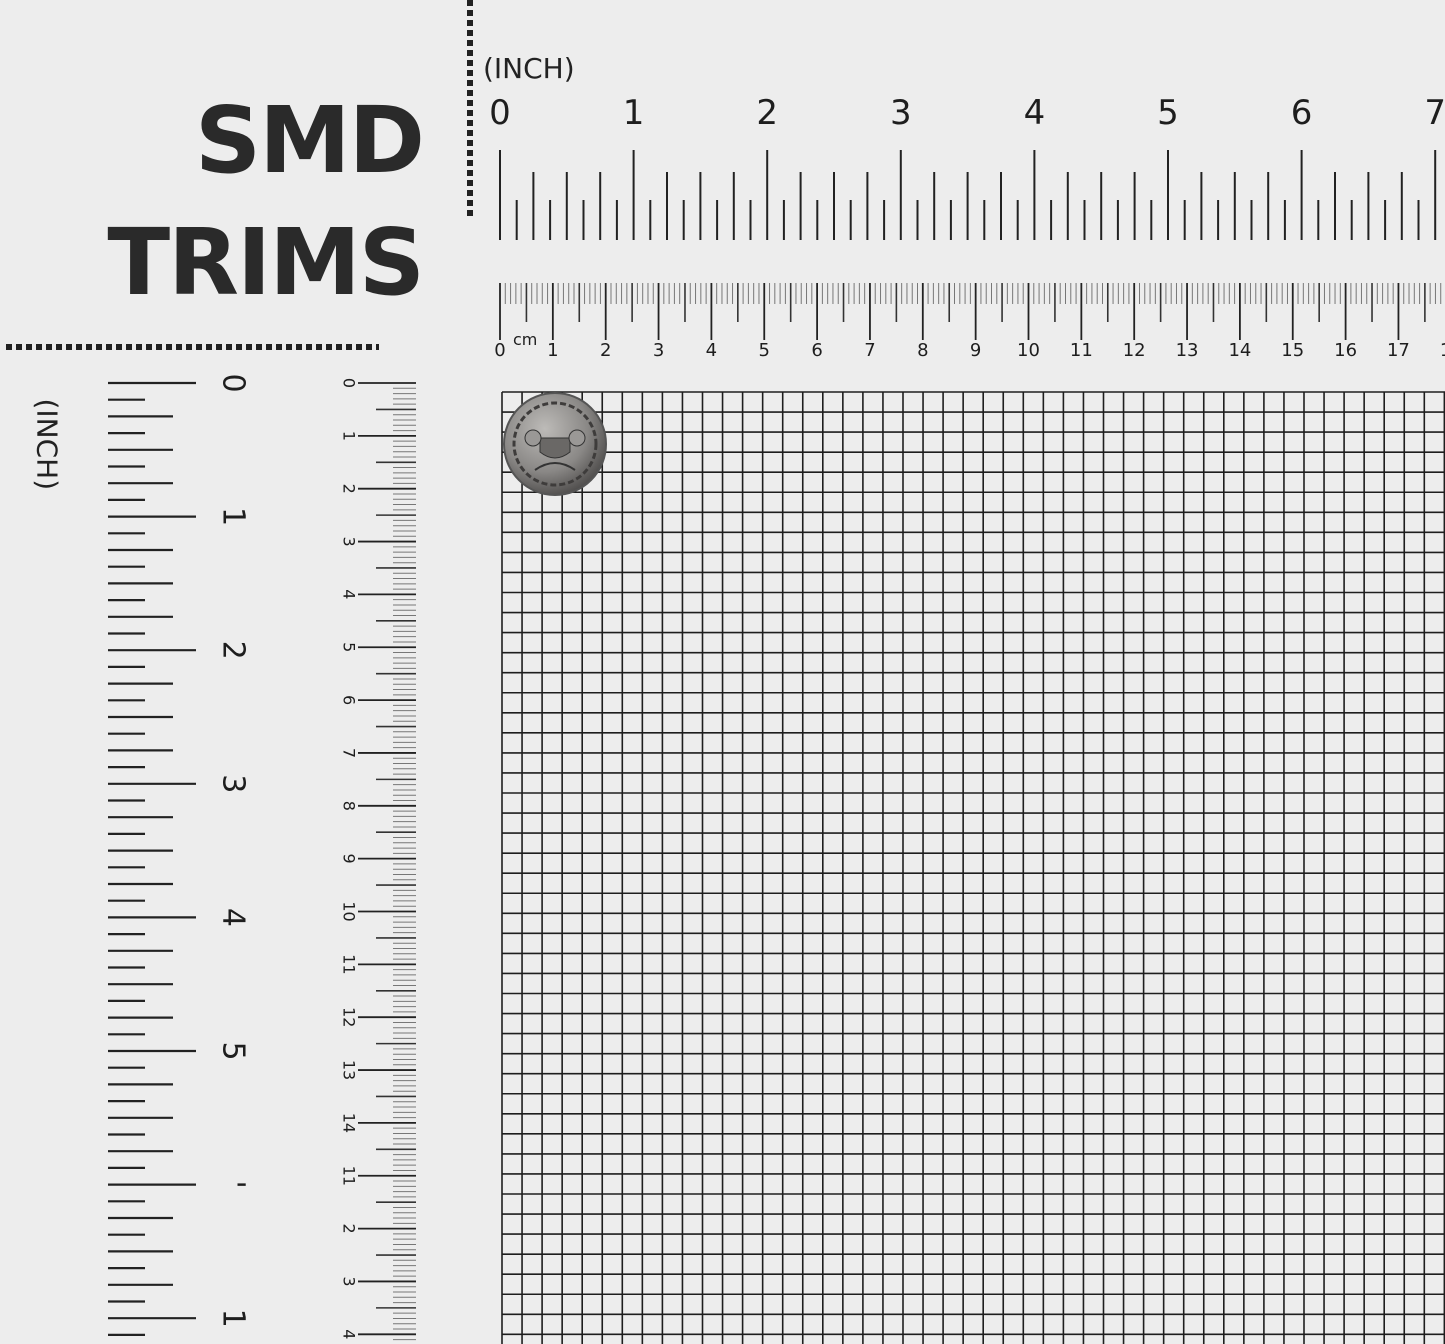 The height and width of the screenshot is (1344, 1445). What do you see at coordinates (1434, 113) in the screenshot?
I see `inch-label: 7` at bounding box center [1434, 113].